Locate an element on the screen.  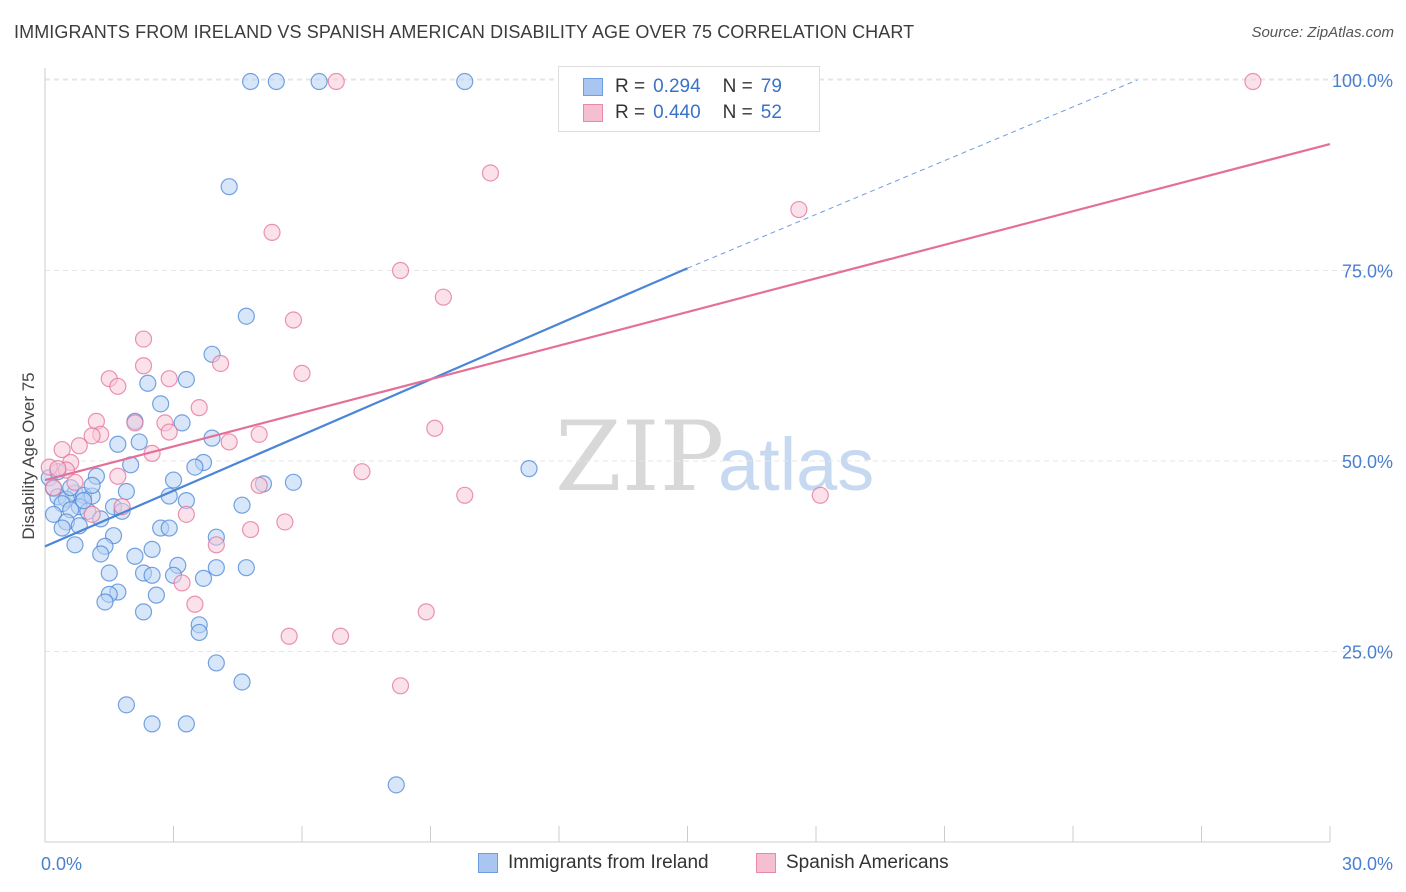
y-axis-label: Disability Age Over 75 is located at coordinates (28, 455).